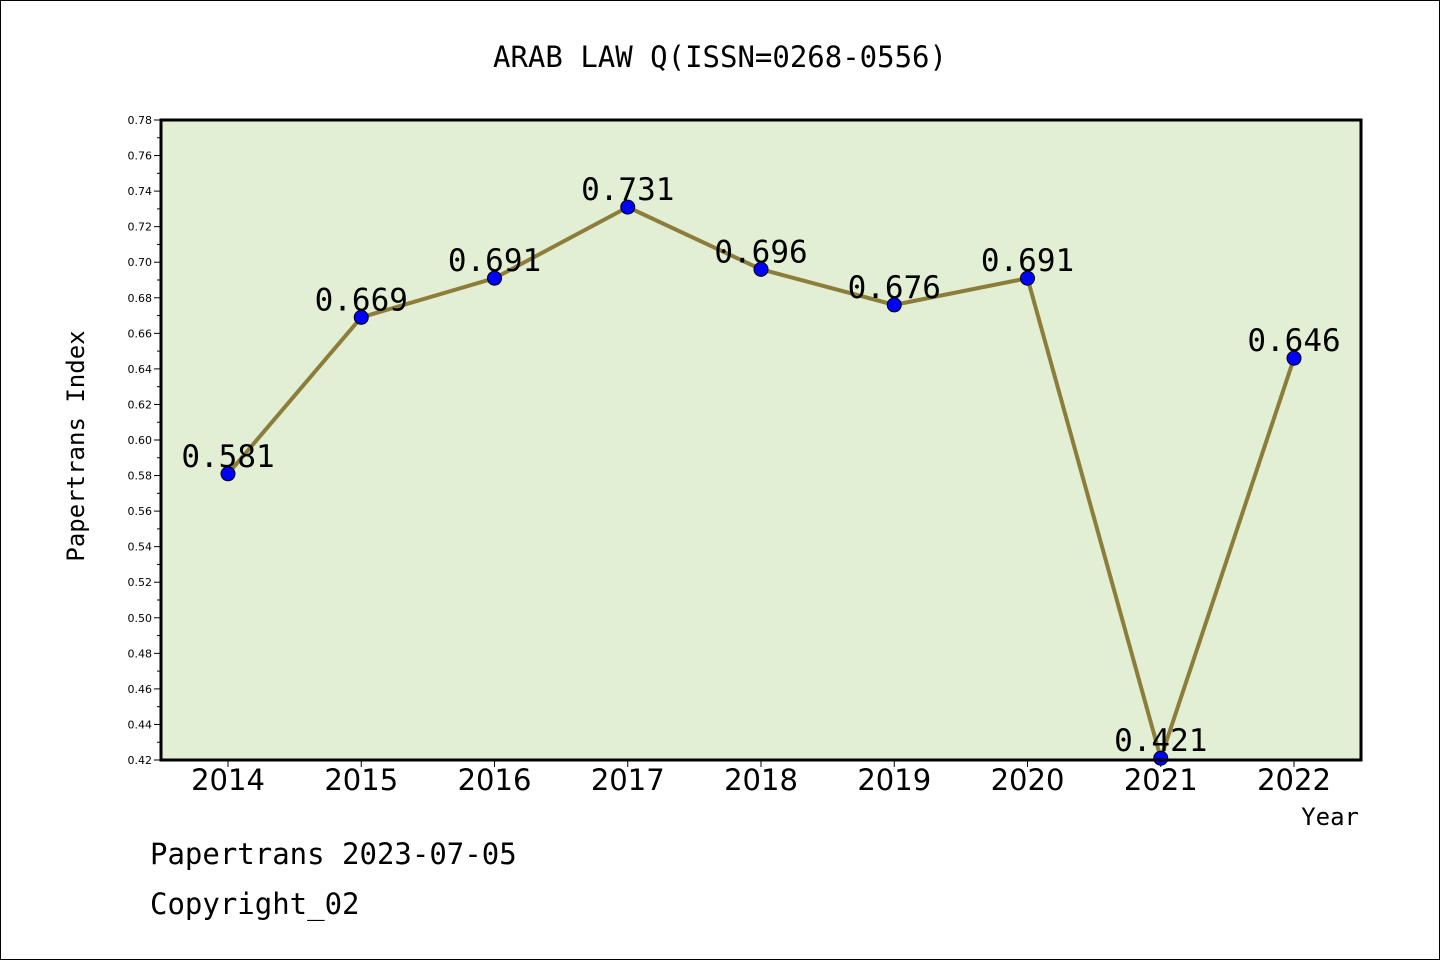 This screenshot has width=1440, height=960. I want to click on x-tick-label: 2022, so click(1294, 780).